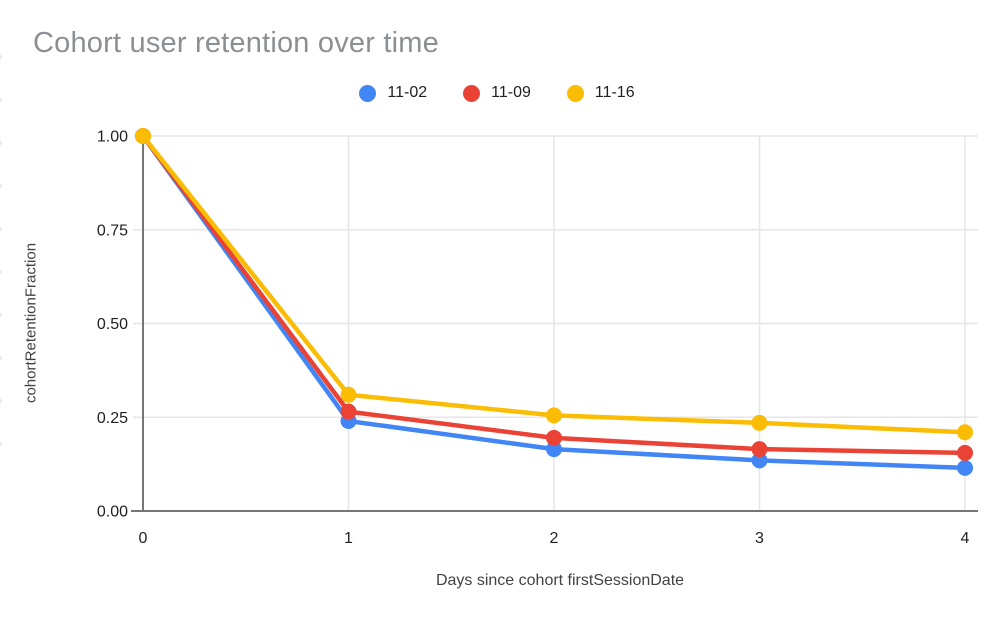  What do you see at coordinates (614, 92) in the screenshot?
I see `legend-label: 11-16` at bounding box center [614, 92].